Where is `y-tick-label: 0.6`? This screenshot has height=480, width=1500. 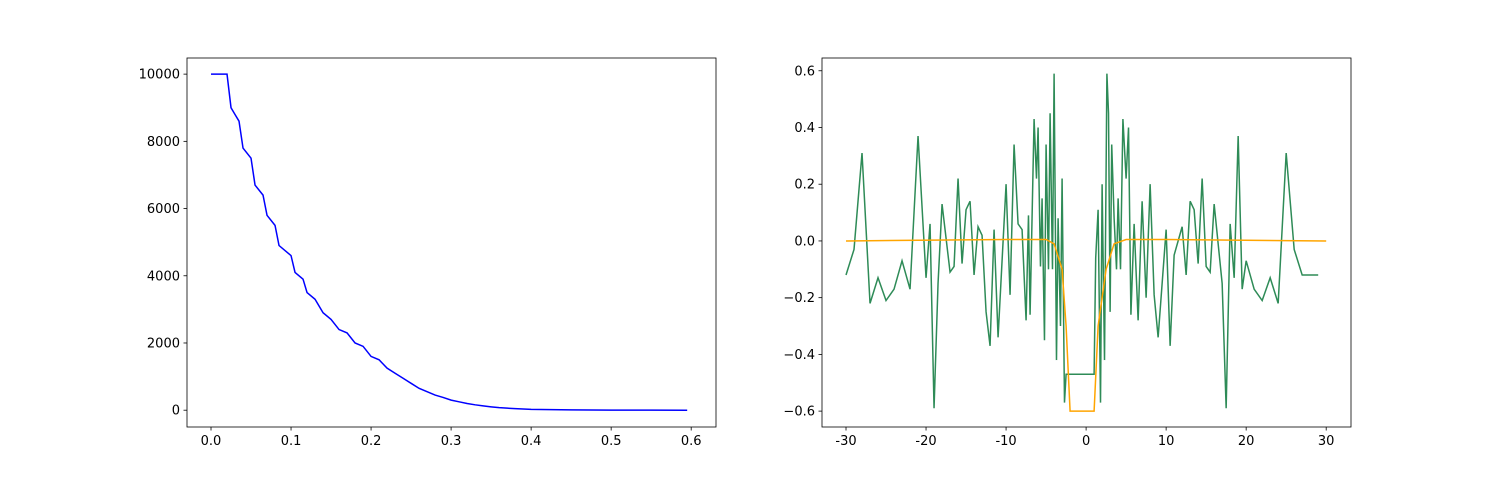
y-tick-label: 0.6 is located at coordinates (804, 71).